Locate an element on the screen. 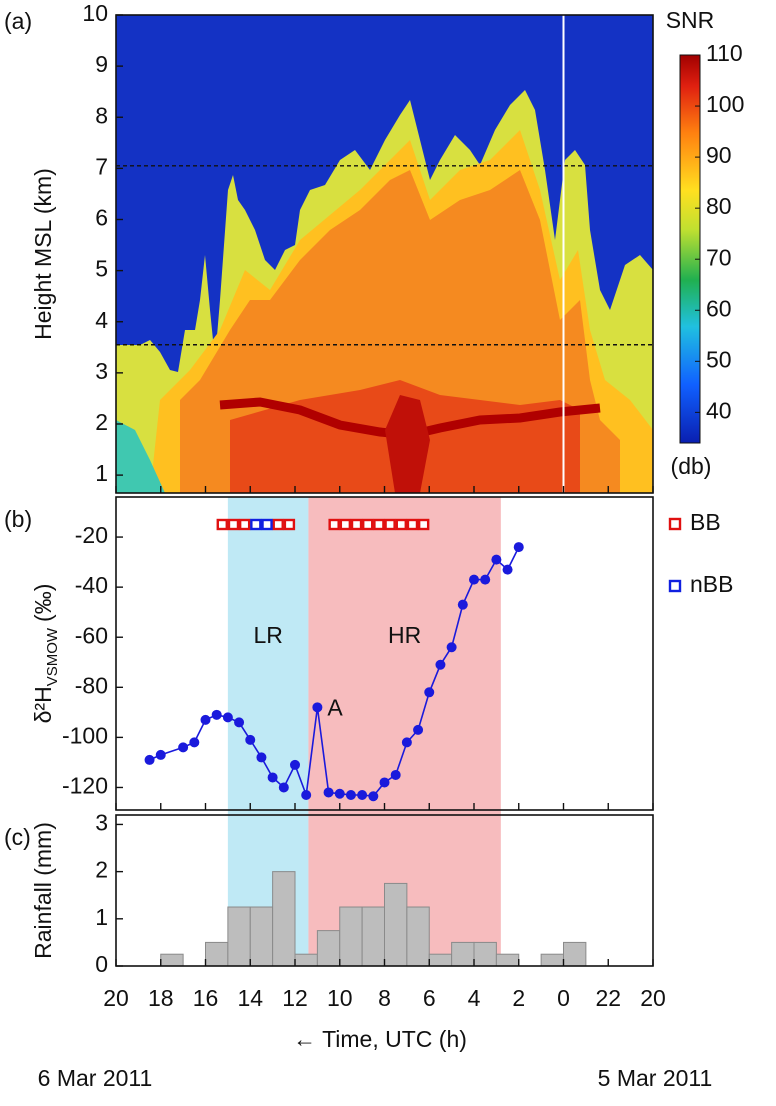 This screenshot has width=776, height=1106. x-tick-label: 4 is located at coordinates (474, 998).